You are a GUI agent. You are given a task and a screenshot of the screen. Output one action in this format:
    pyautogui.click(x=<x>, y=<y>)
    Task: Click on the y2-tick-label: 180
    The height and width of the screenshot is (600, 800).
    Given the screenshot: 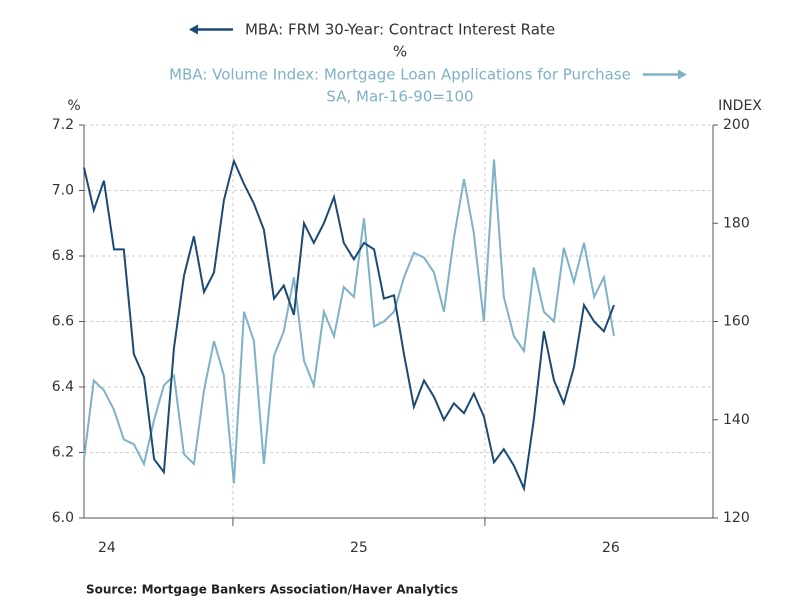 What is the action you would take?
    pyautogui.click(x=736, y=223)
    